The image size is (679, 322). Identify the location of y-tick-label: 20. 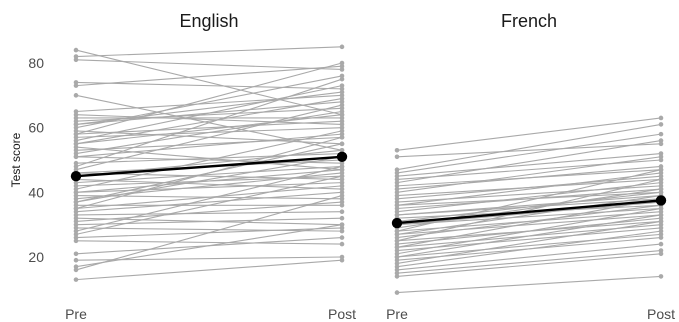
(36, 257).